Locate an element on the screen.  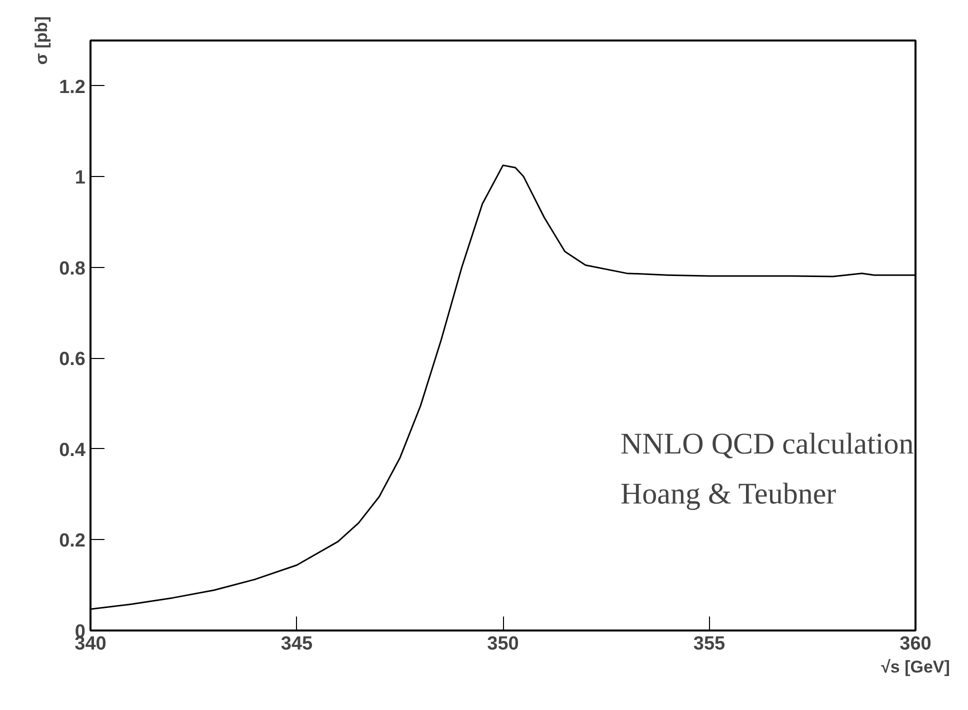
y-tick-label: 0.6 is located at coordinates (72, 359).